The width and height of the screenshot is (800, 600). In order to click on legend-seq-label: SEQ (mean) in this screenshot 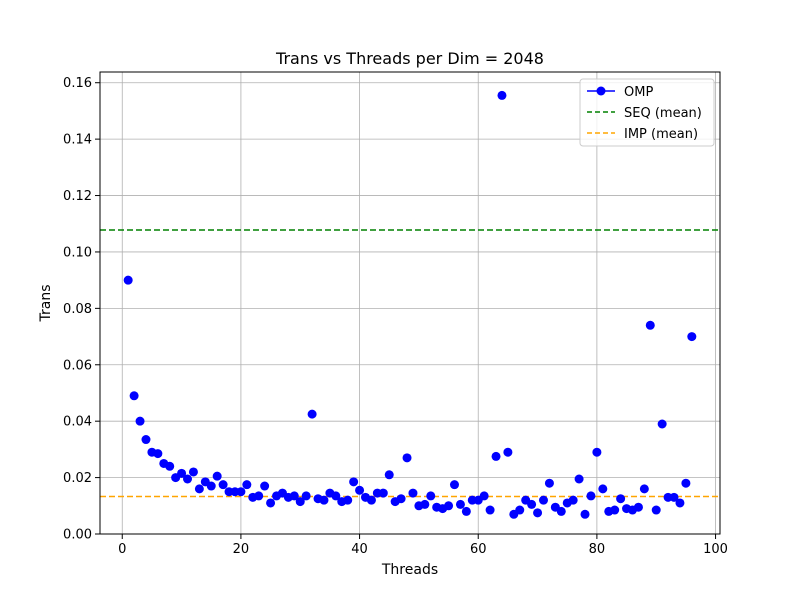, I will do `click(663, 113)`.